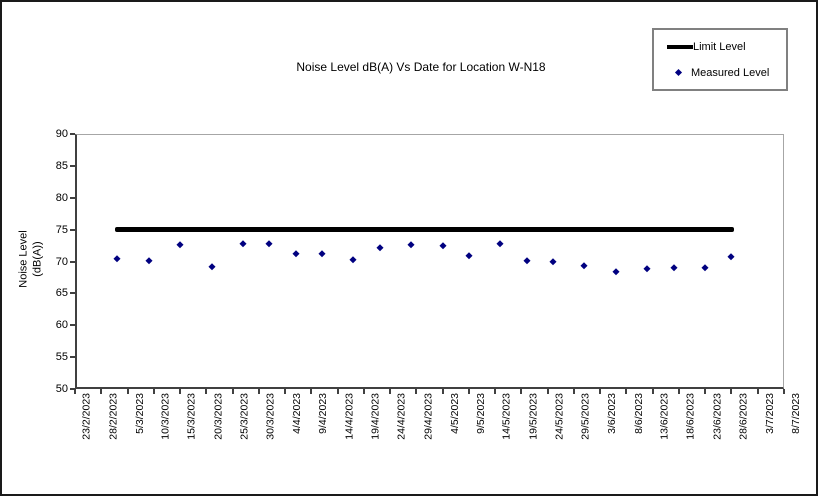  I want to click on x-tick-label: 9/5/2023, so click(480, 413).